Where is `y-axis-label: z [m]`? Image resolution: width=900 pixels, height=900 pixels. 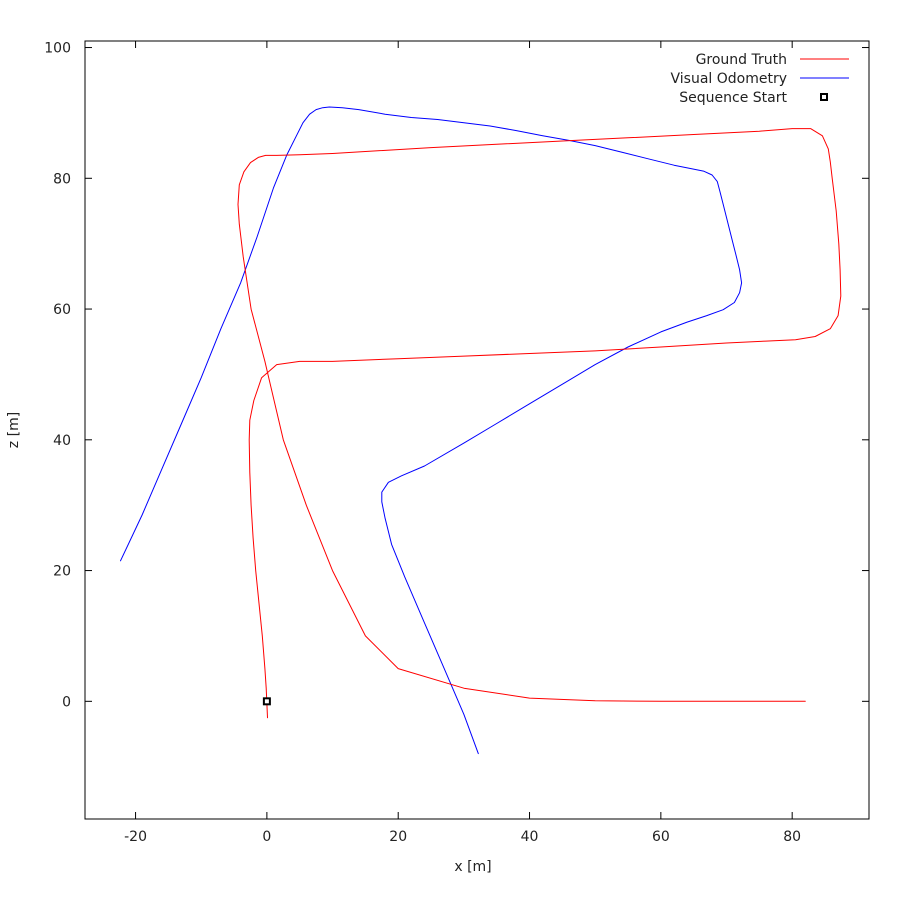 y-axis-label: z [m] is located at coordinates (14, 430).